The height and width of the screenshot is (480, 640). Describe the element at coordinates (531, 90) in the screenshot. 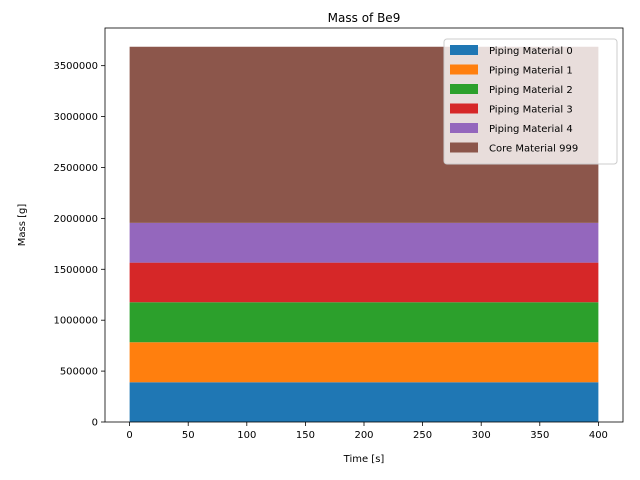

I see `legend-label: Piping Material 2` at that location.